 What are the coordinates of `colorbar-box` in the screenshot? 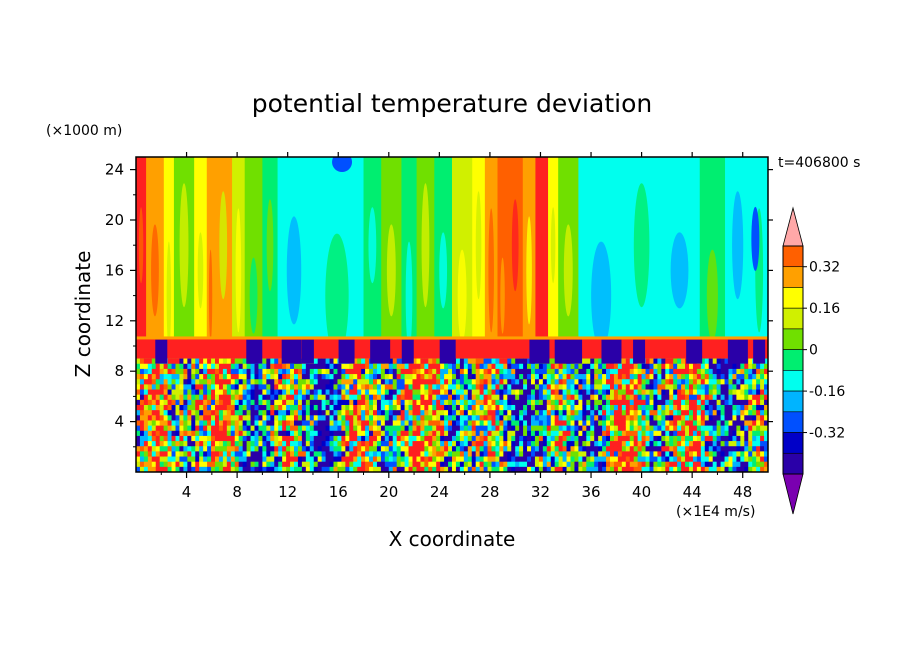 It's located at (793, 318).